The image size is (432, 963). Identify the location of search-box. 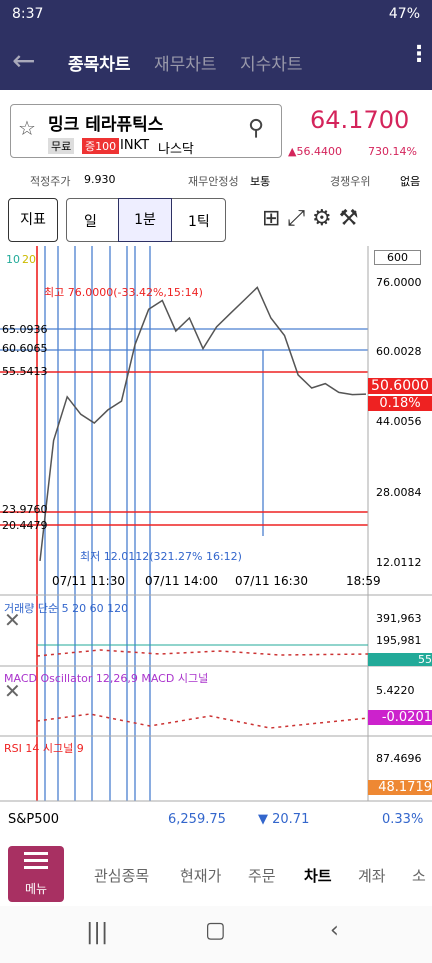
(146, 131).